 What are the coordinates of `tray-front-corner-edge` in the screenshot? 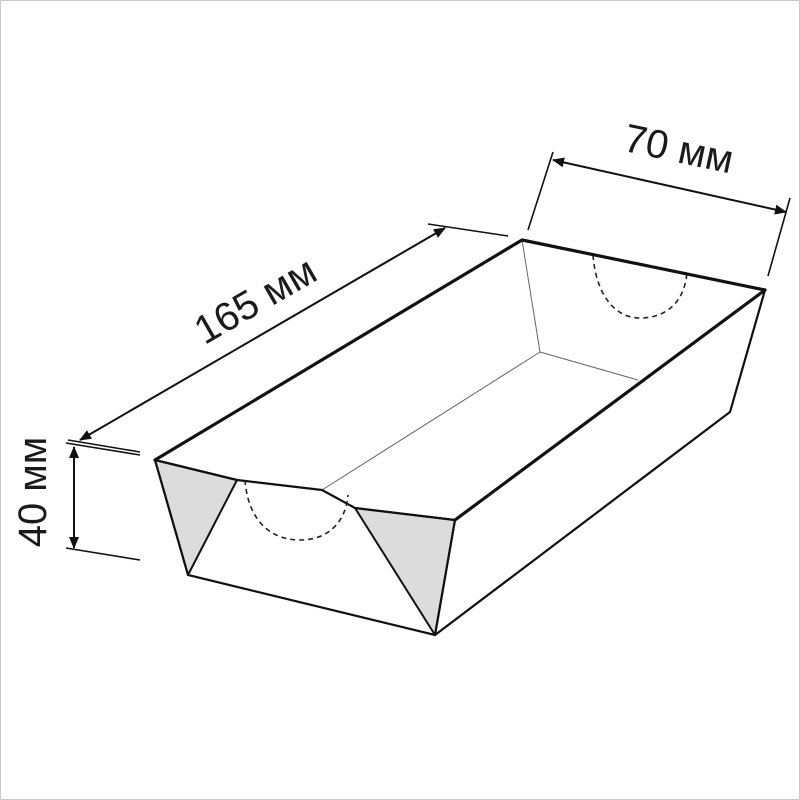 It's located at (445, 577).